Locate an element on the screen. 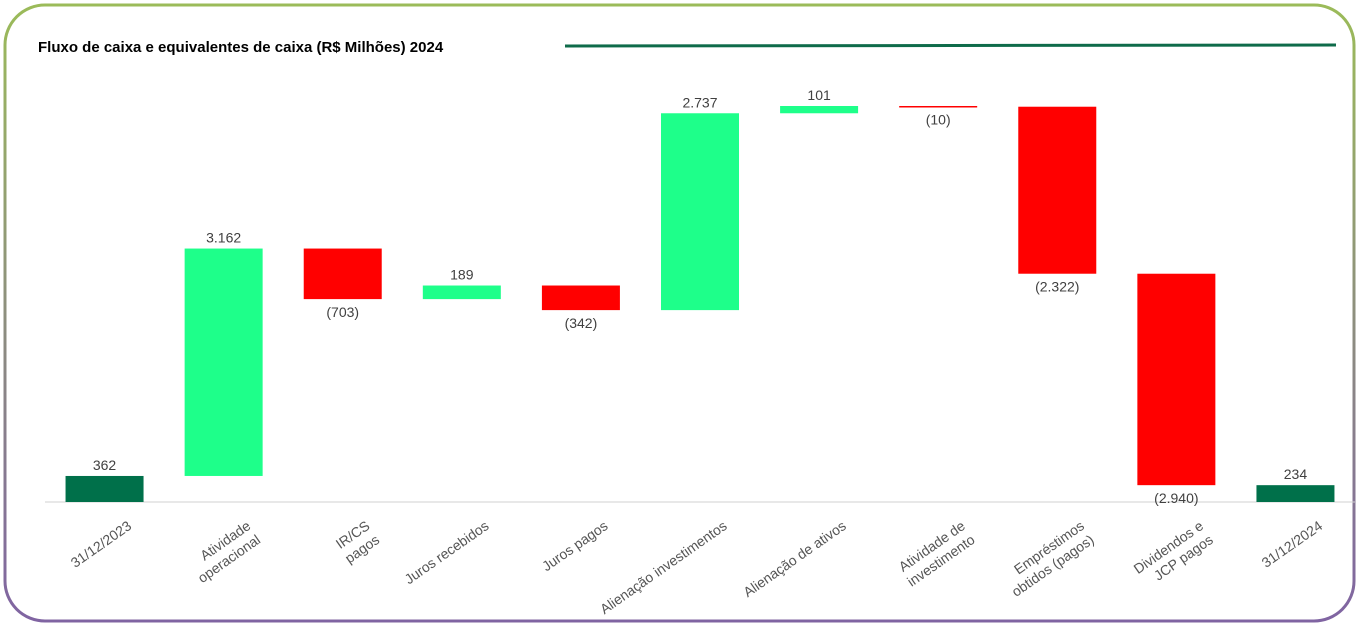  value-label: 234 is located at coordinates (1296, 474).